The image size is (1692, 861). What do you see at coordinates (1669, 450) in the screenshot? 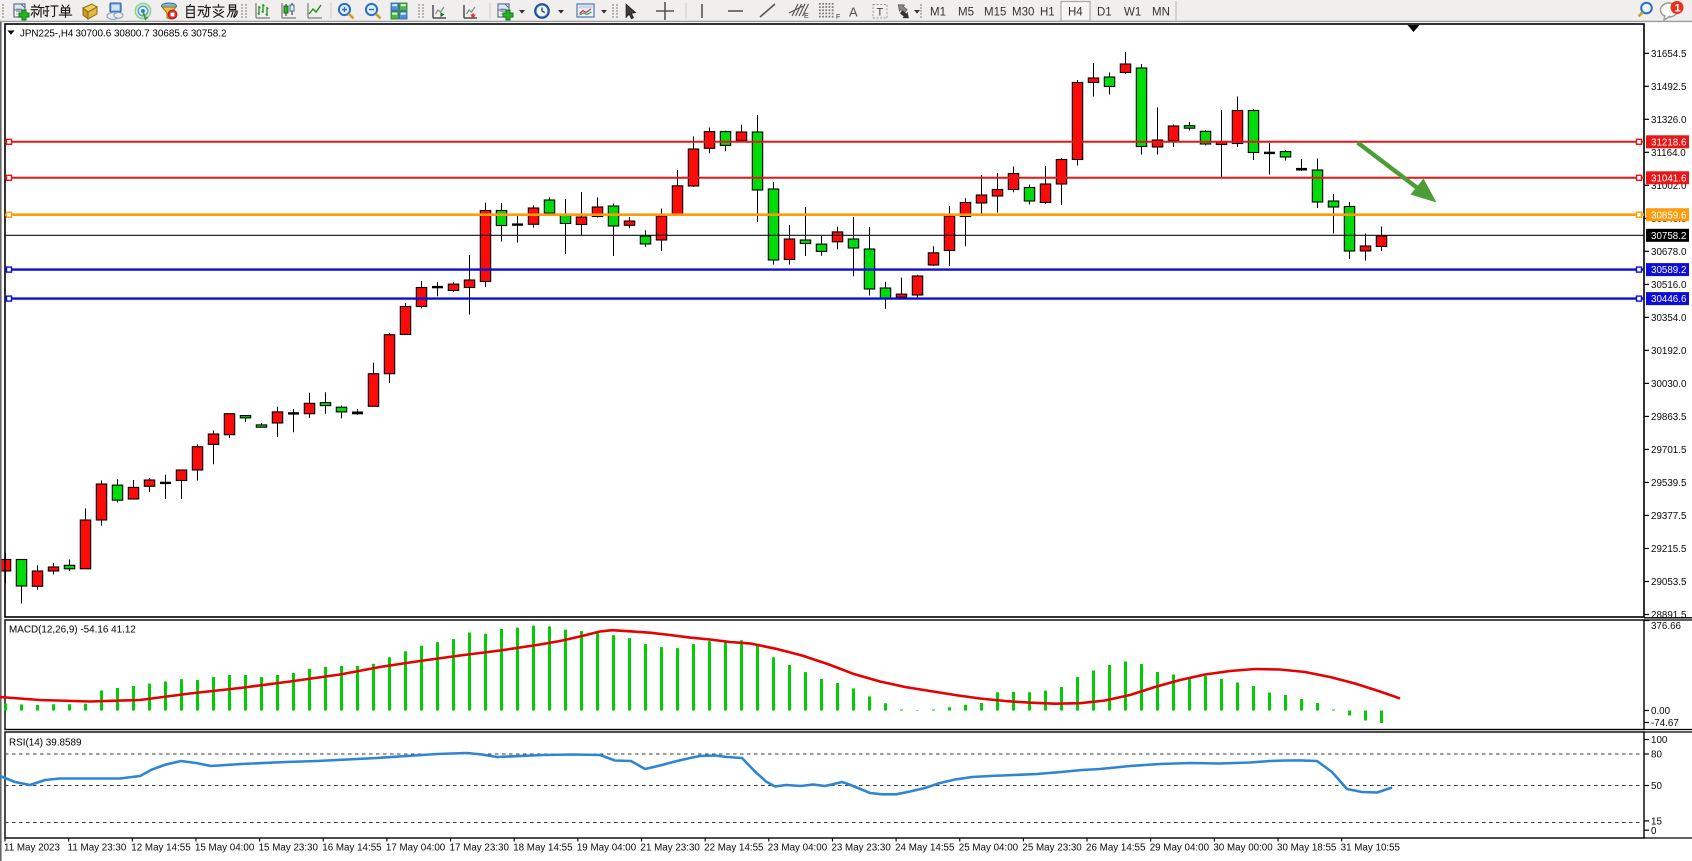
I see `svg-text: 29701.5` at bounding box center [1669, 450].